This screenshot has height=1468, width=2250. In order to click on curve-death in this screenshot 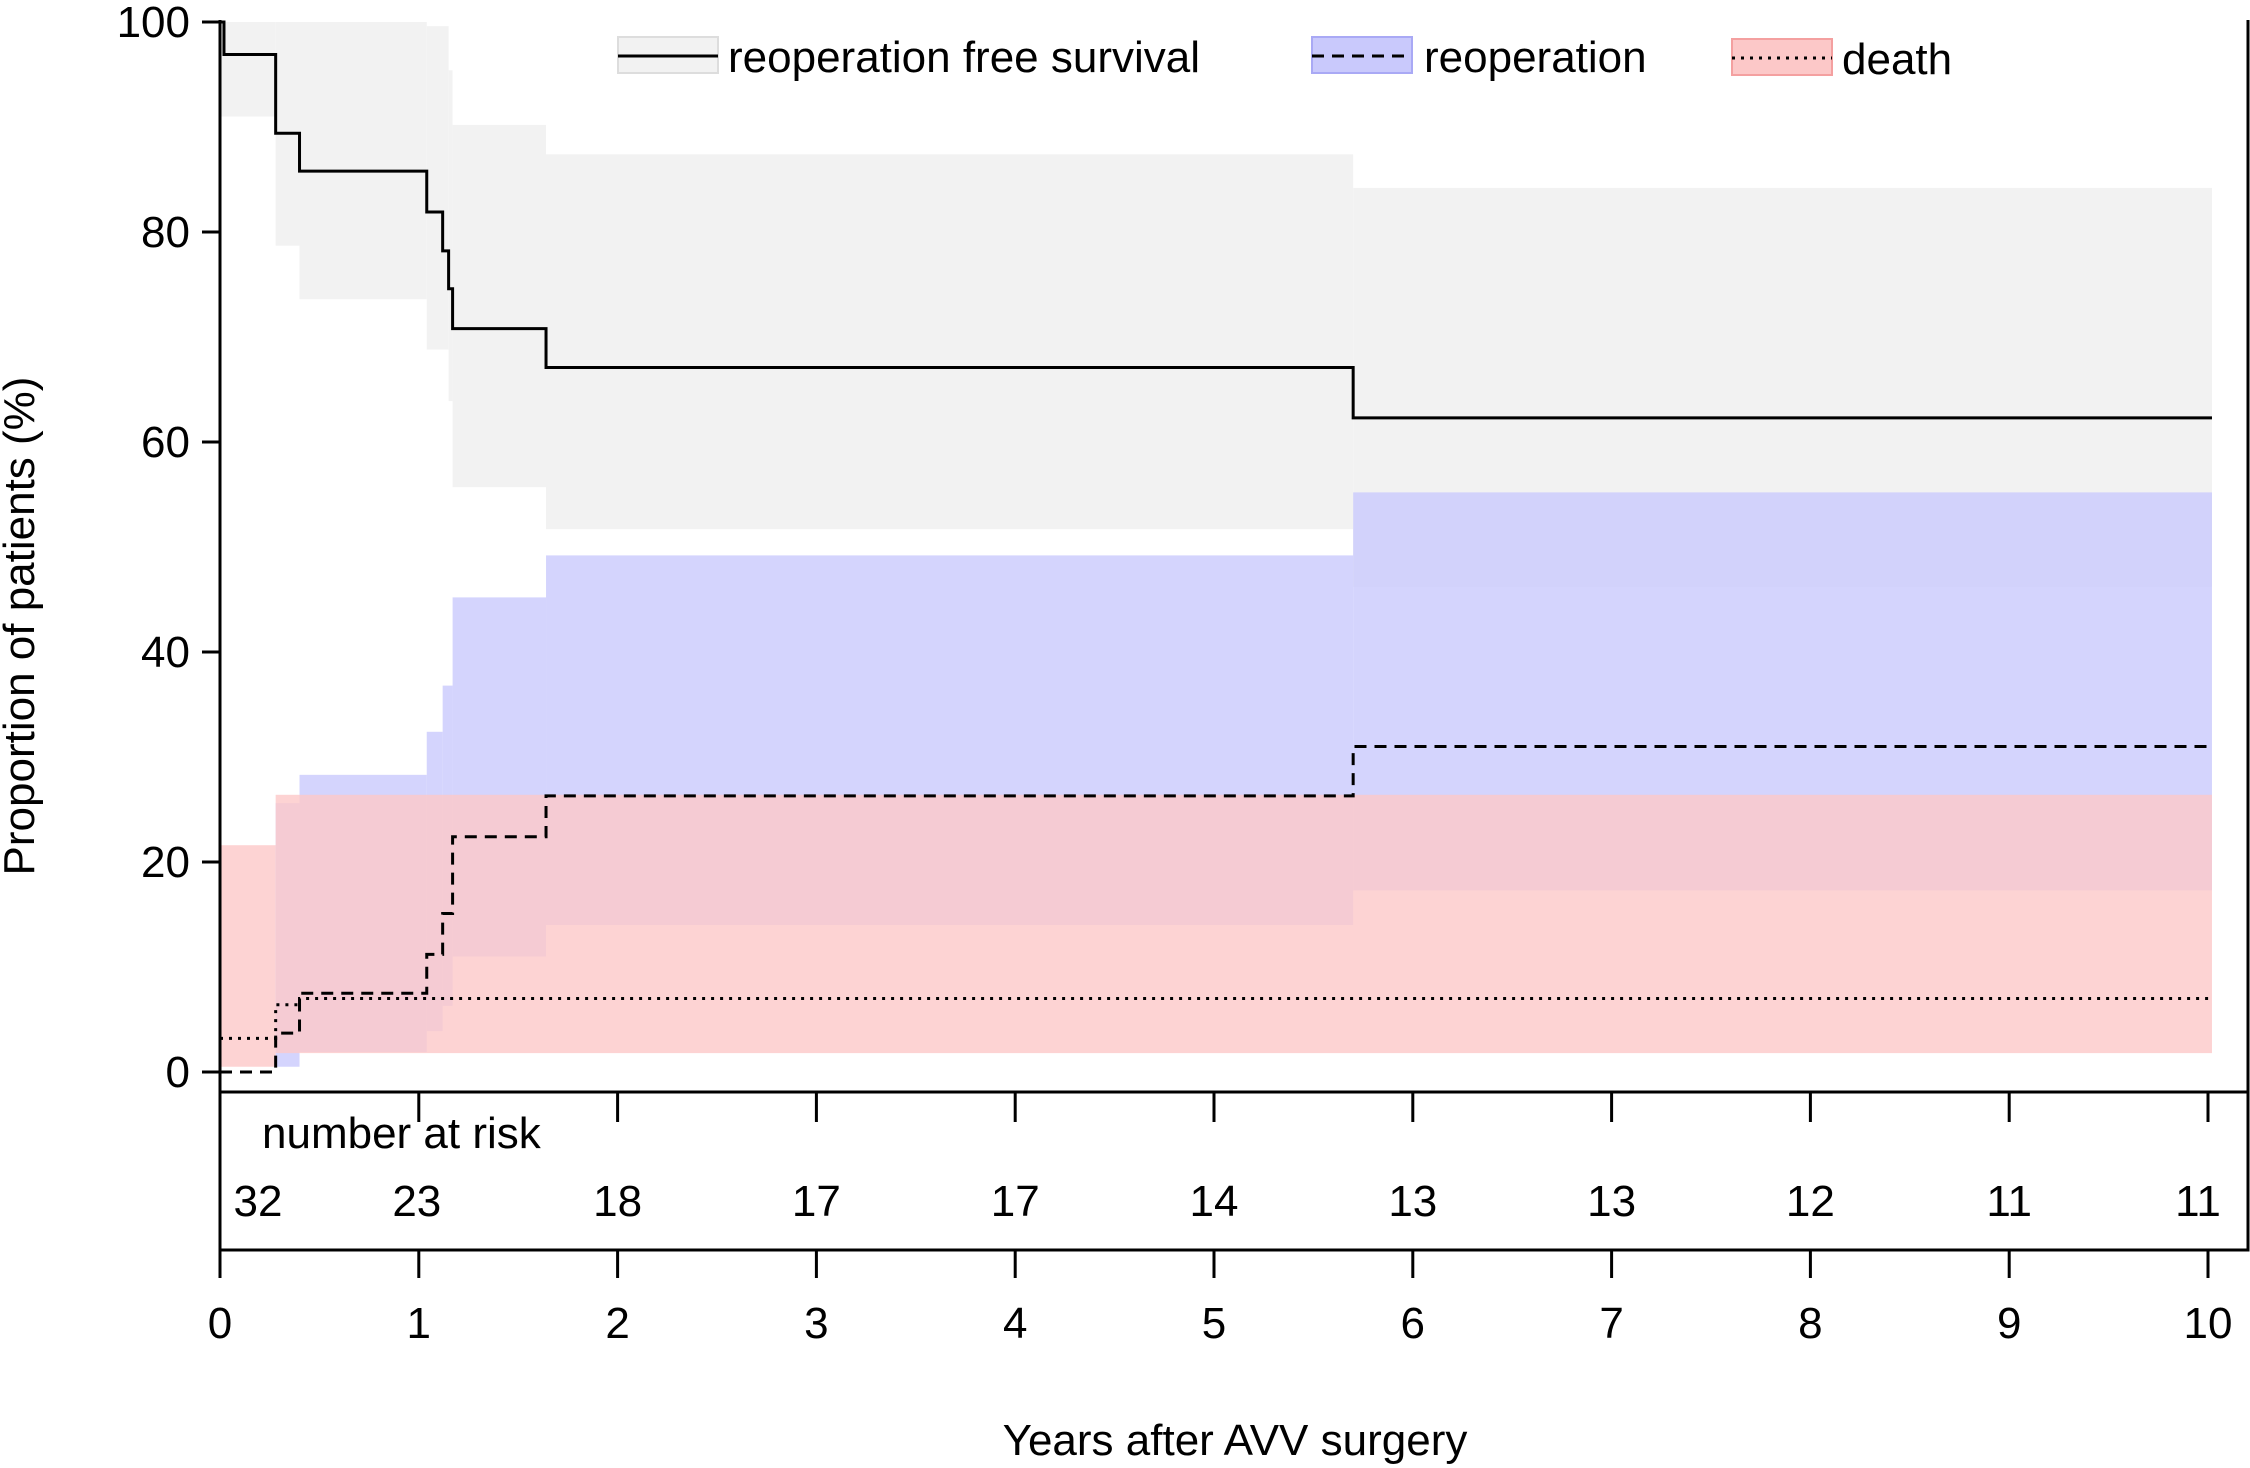, I will do `click(1216, 1018)`.